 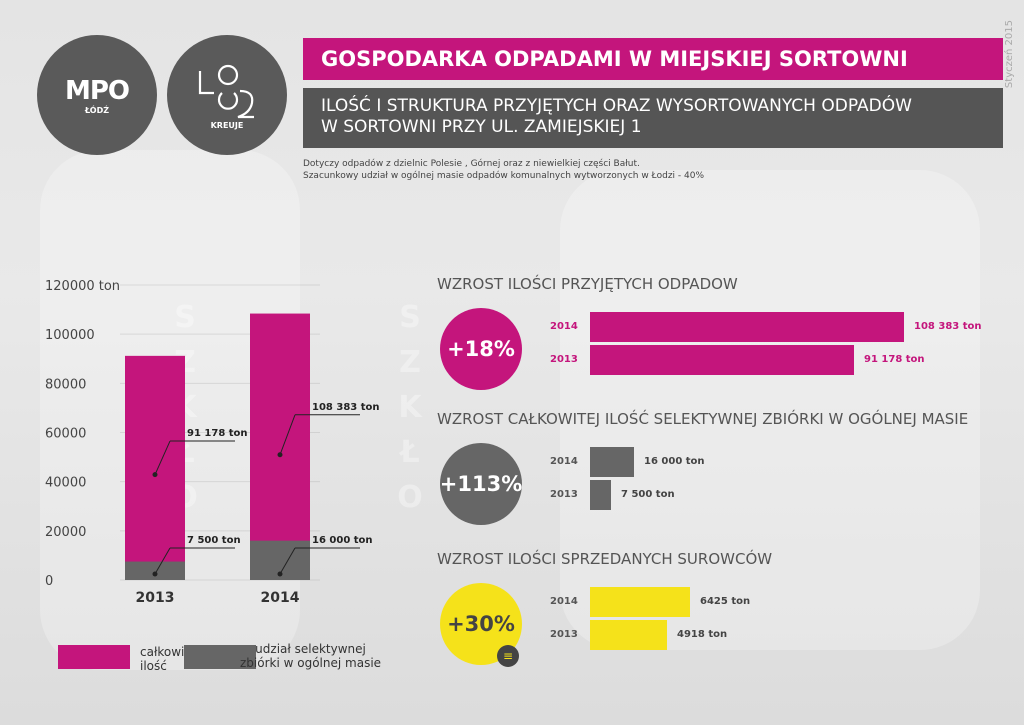 What do you see at coordinates (481, 624) in the screenshot?
I see `growth-badge-2: +30%` at bounding box center [481, 624].